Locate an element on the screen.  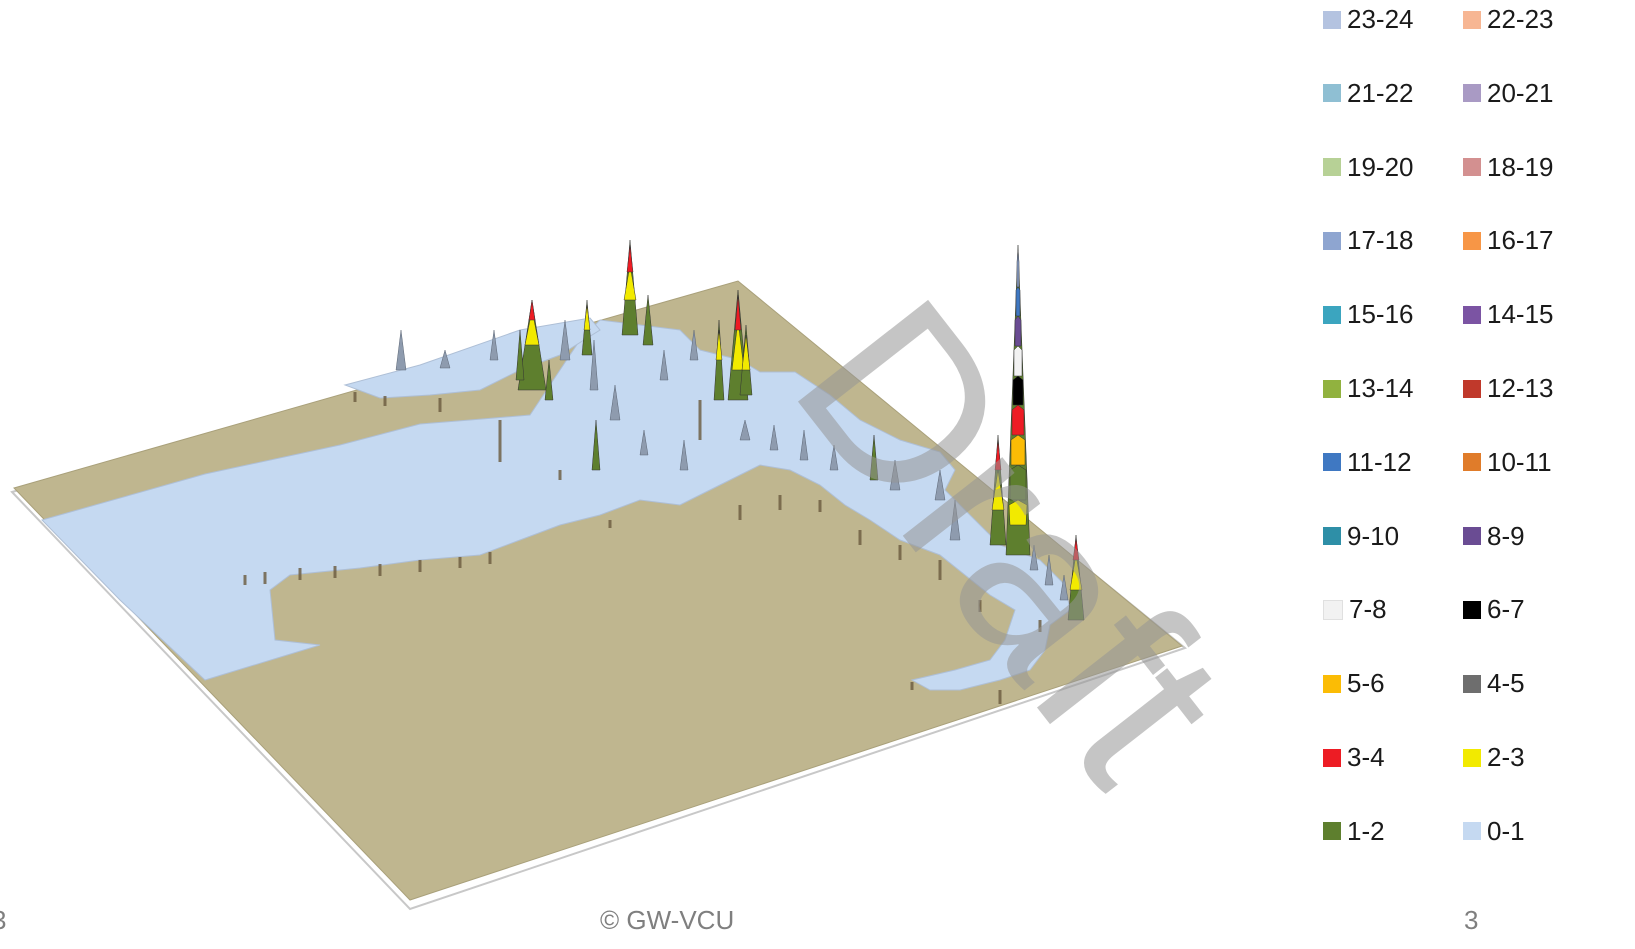
legend-item: 20-21 is located at coordinates (1508, 93).